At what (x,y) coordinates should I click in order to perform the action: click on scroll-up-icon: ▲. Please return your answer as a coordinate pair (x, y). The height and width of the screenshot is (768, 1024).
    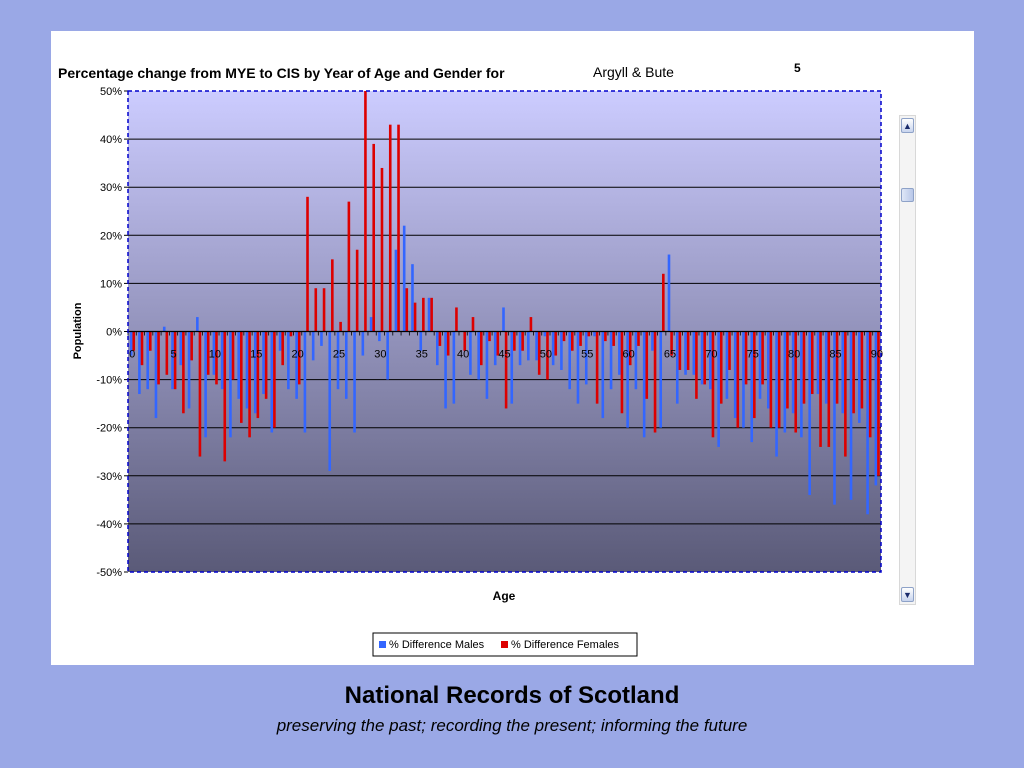
    Looking at the image, I should click on (907, 125).